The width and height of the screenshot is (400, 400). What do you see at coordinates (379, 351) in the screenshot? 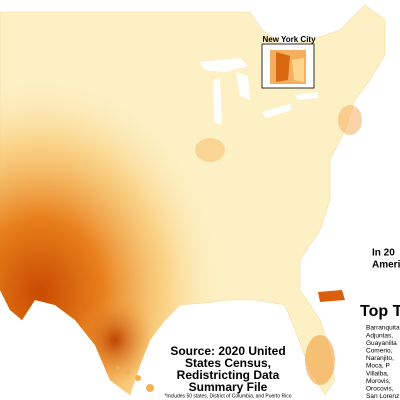
I see `list-item: Comerio,` at bounding box center [379, 351].